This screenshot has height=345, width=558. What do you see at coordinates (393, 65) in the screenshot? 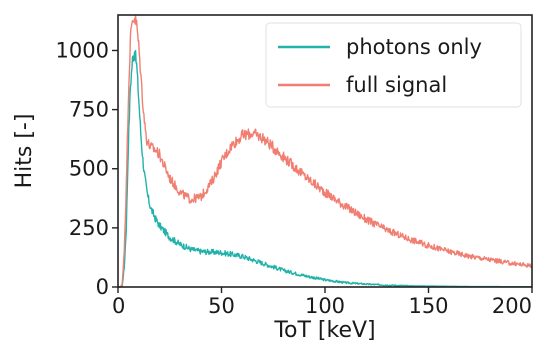
I see `legend: photons only full signal` at bounding box center [393, 65].